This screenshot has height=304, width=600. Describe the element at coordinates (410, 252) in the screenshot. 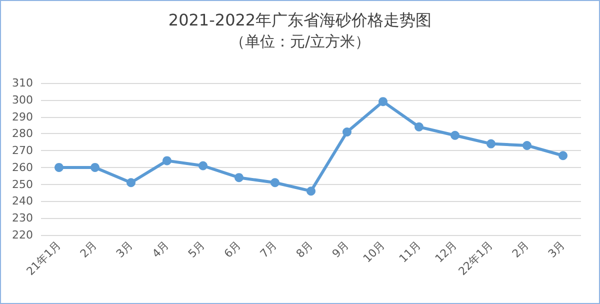

I see `x-tick-label: 11月` at that location.